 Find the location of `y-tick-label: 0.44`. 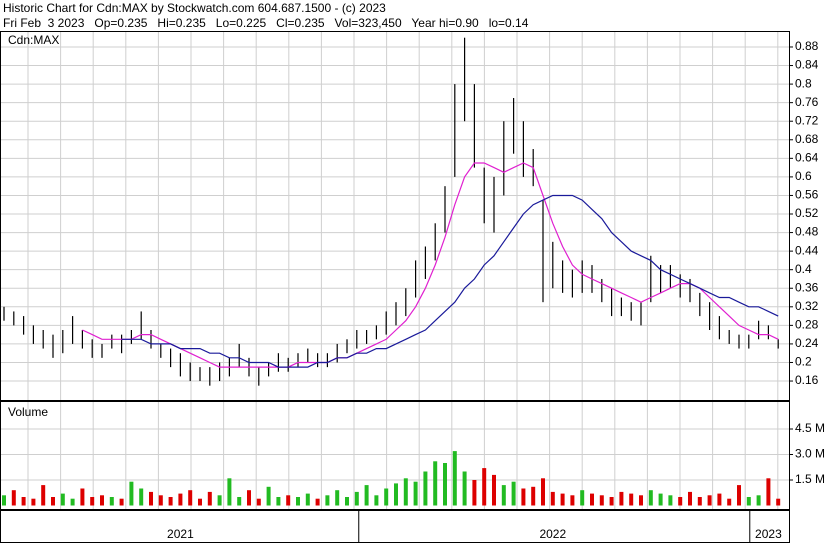

y-tick-label: 0.44 is located at coordinates (807, 250).